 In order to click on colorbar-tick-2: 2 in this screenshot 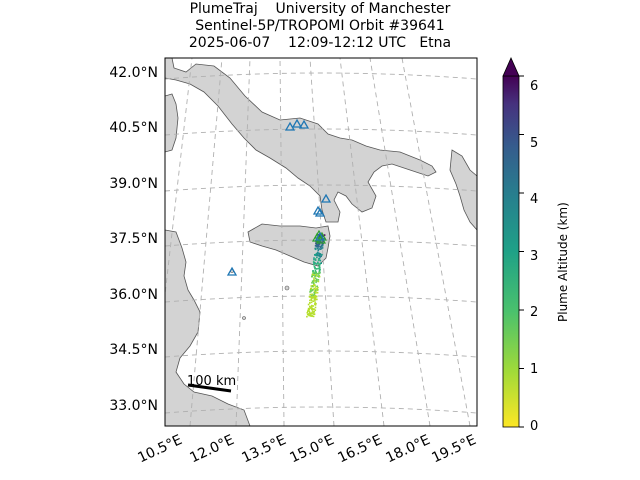, I will do `click(534, 312)`.